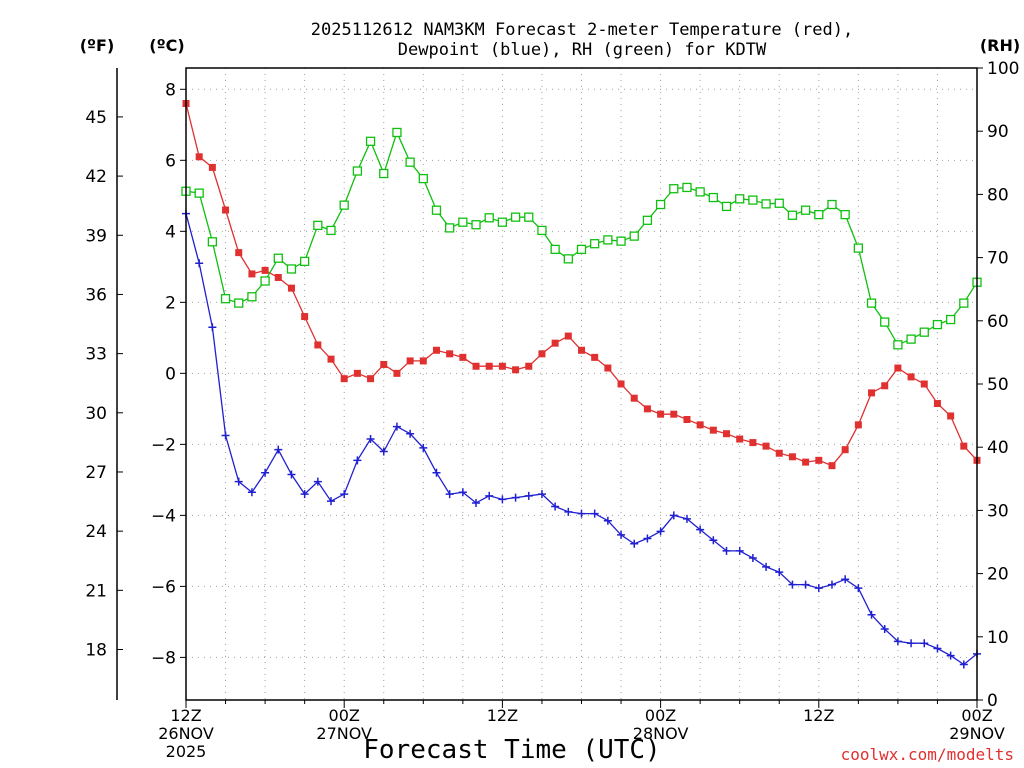 This screenshot has width=1024, height=768. Describe the element at coordinates (96, 532) in the screenshot. I see `fahrenheit-tick-label: 24` at that location.